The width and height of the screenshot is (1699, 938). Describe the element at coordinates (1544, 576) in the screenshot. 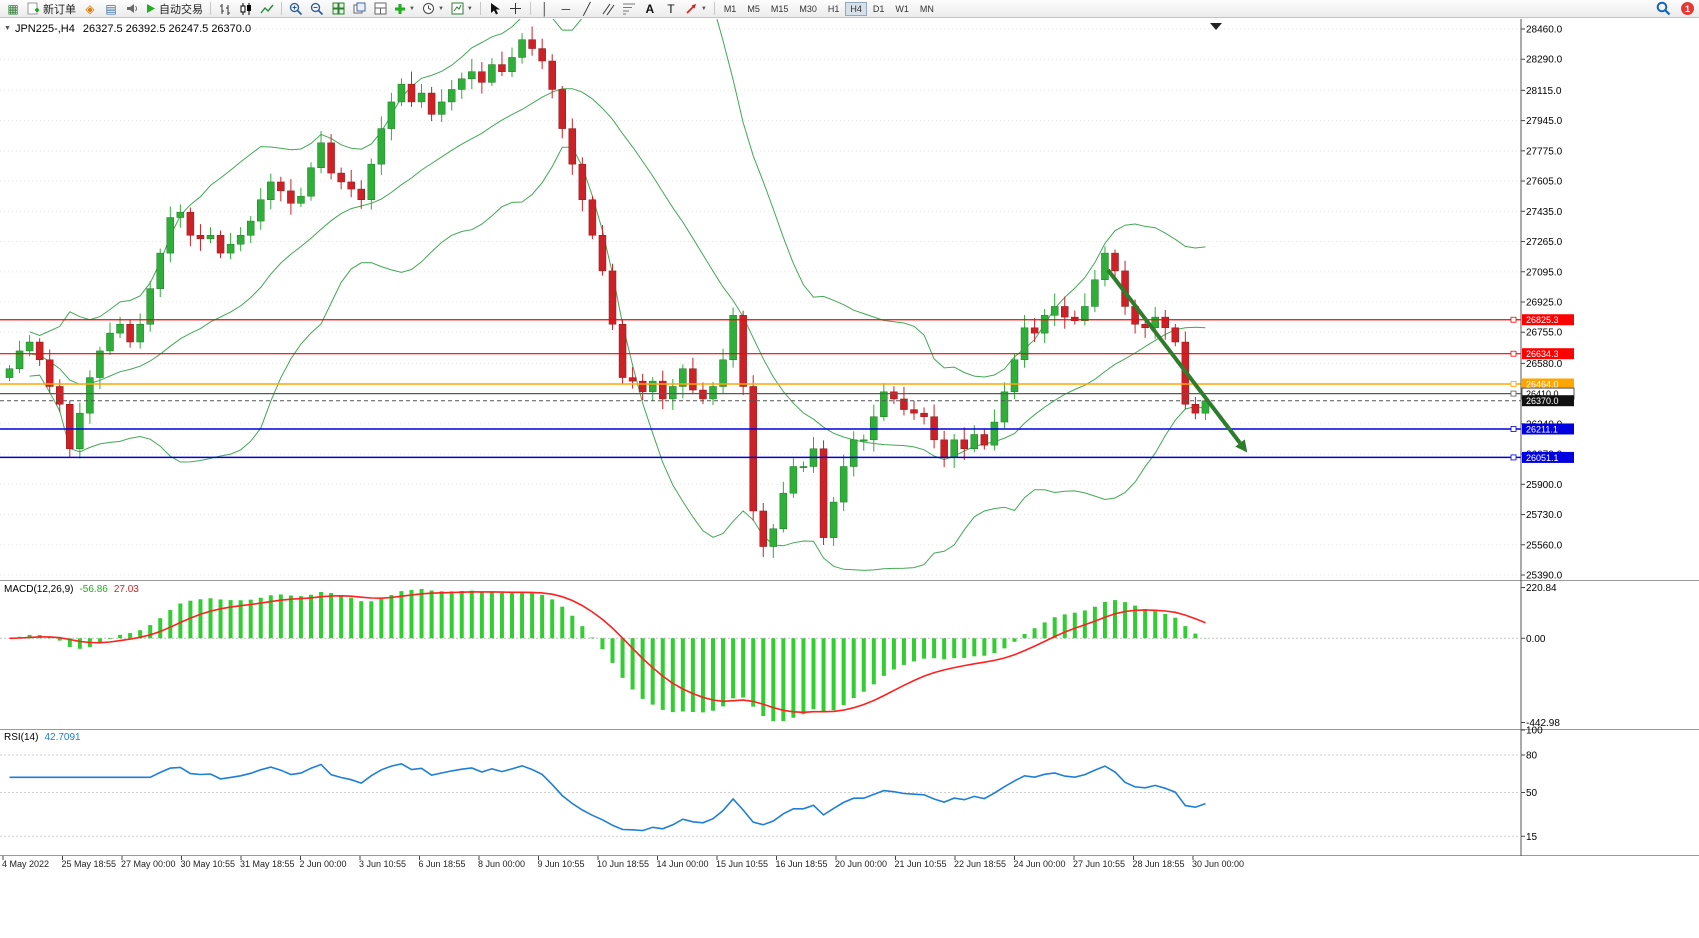

I see `svg-text: 25390.0` at that location.